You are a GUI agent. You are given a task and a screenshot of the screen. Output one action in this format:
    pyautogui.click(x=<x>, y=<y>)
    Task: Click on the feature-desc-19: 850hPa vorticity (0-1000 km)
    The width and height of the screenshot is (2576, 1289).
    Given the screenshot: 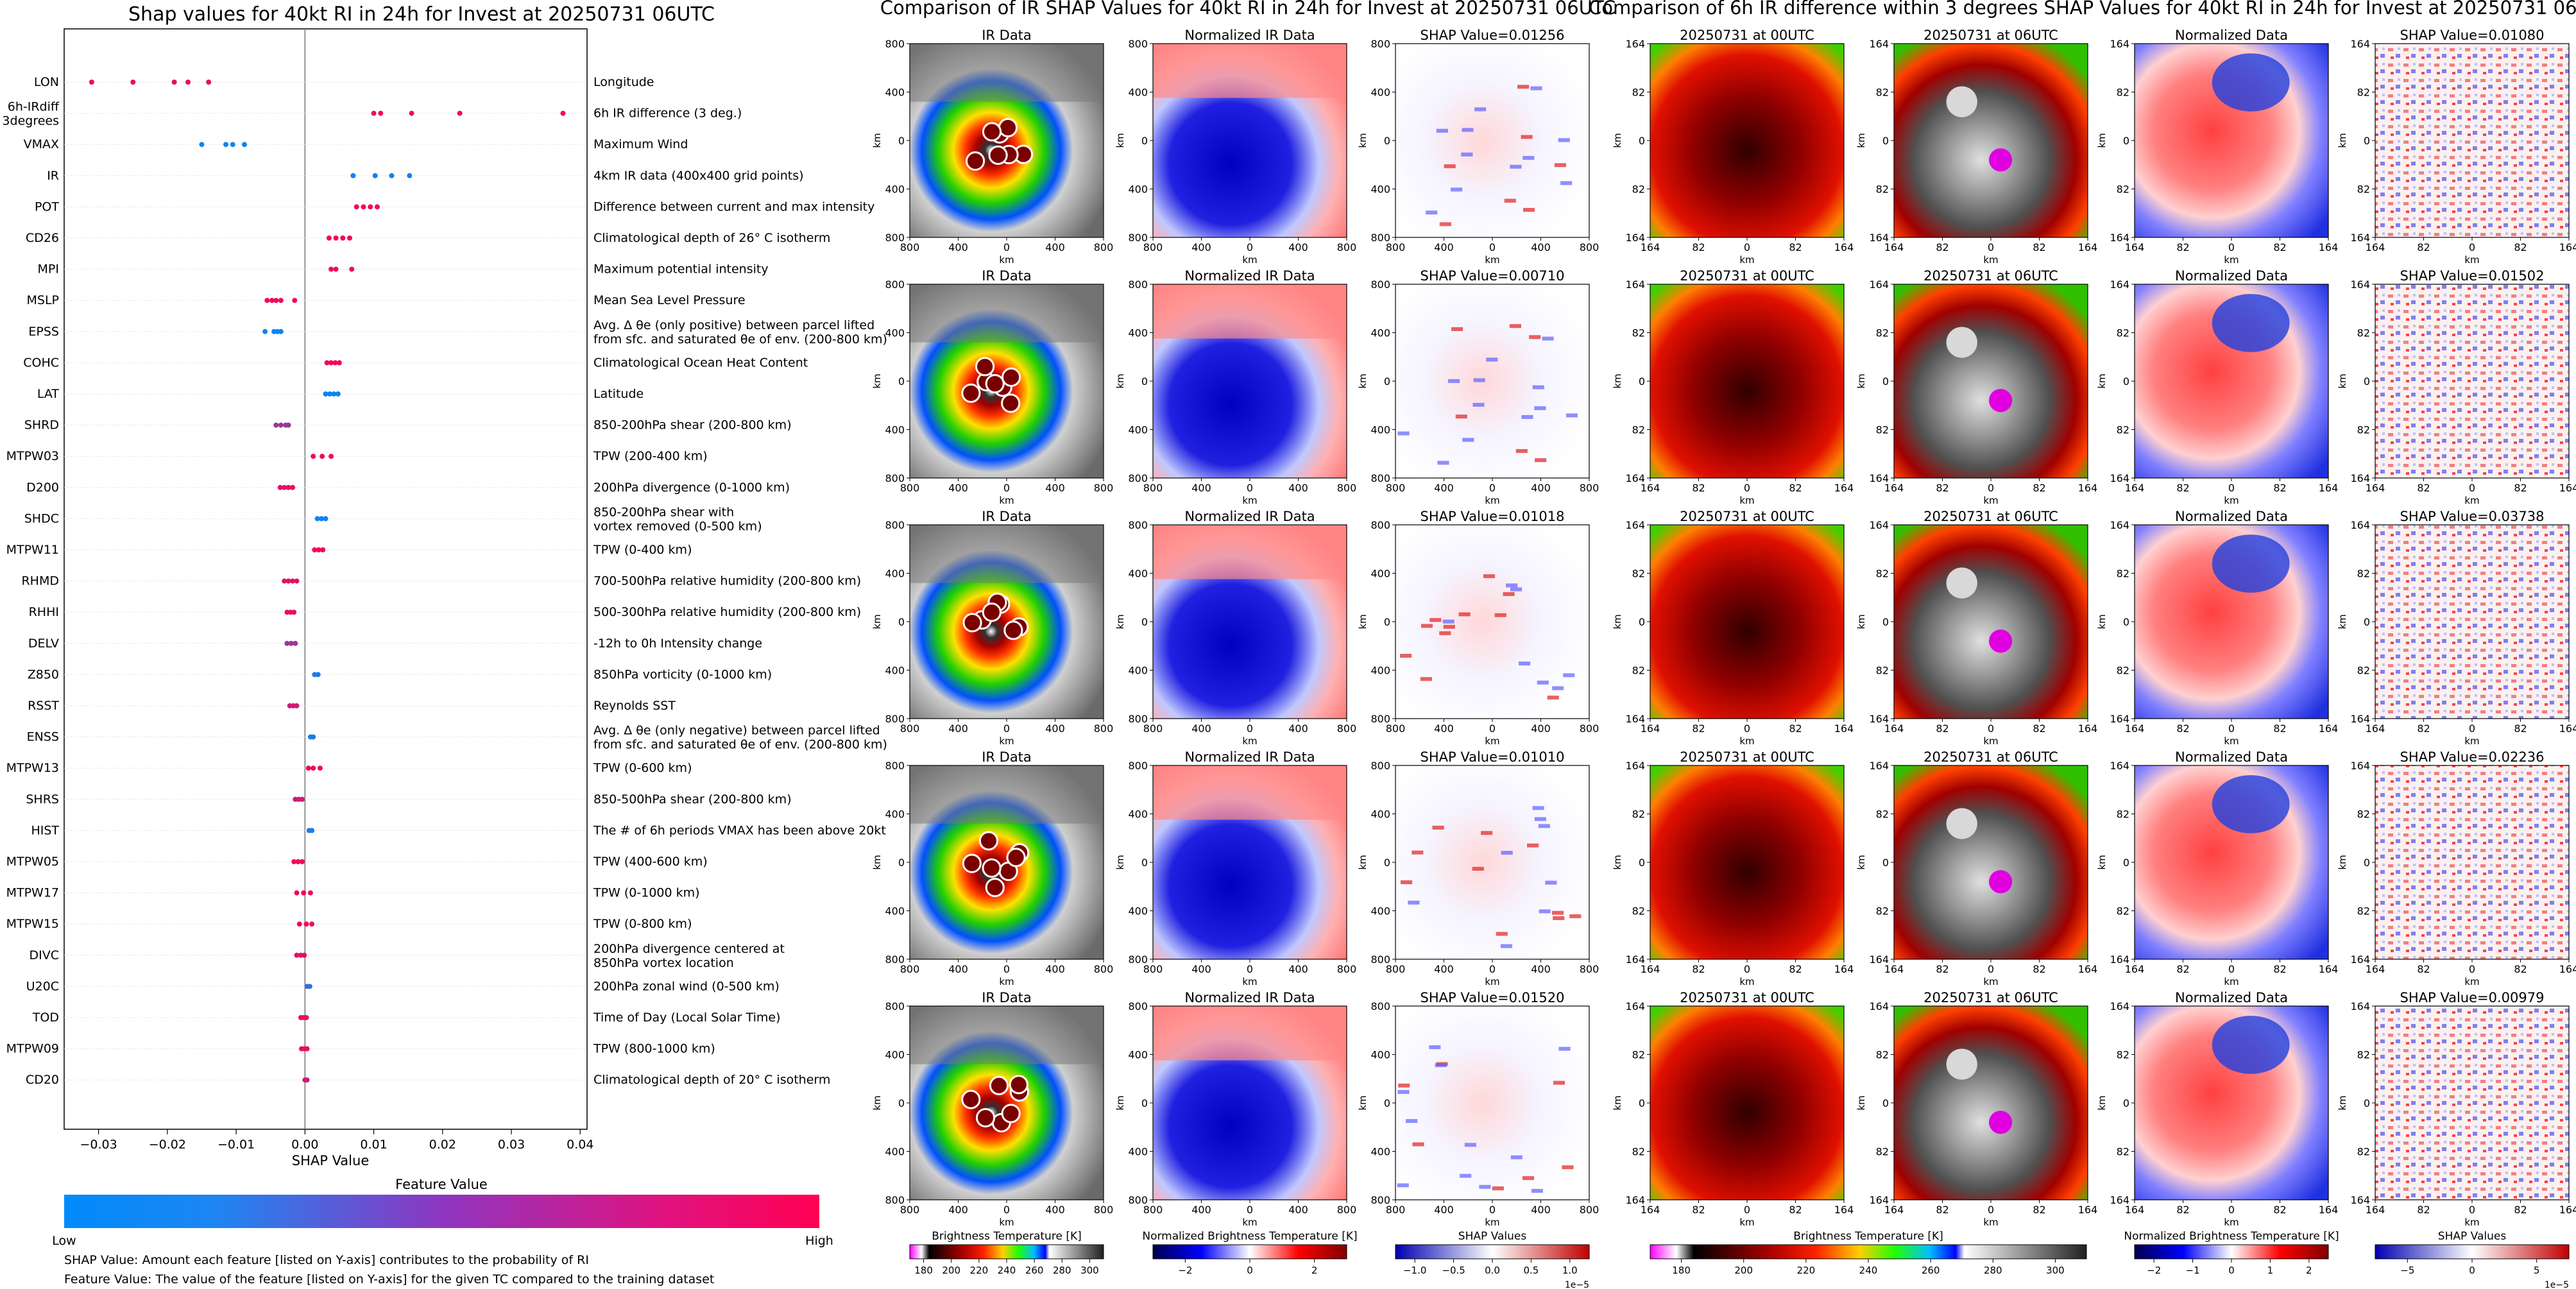 What is the action you would take?
    pyautogui.click(x=683, y=674)
    